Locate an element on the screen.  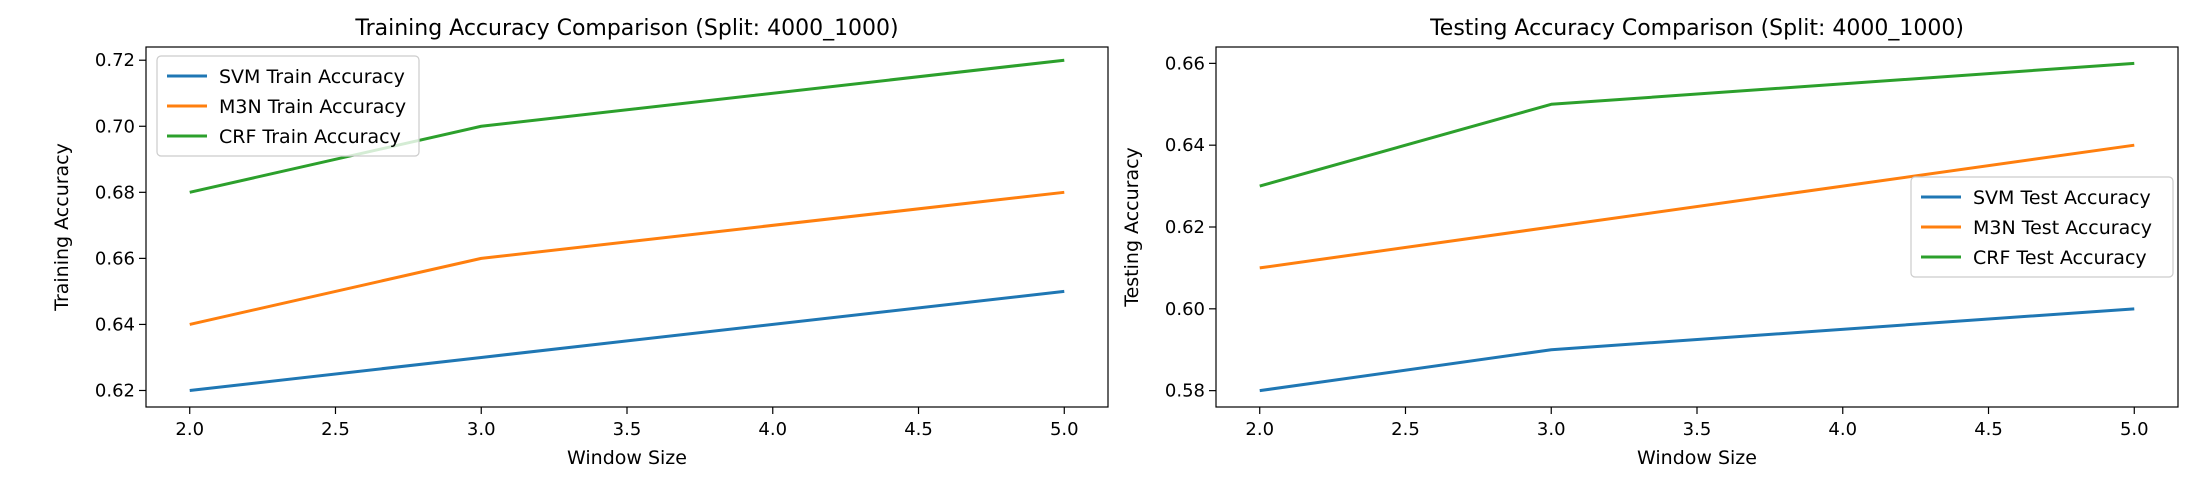
y-tick-label: 0.70 is located at coordinates (115, 126).